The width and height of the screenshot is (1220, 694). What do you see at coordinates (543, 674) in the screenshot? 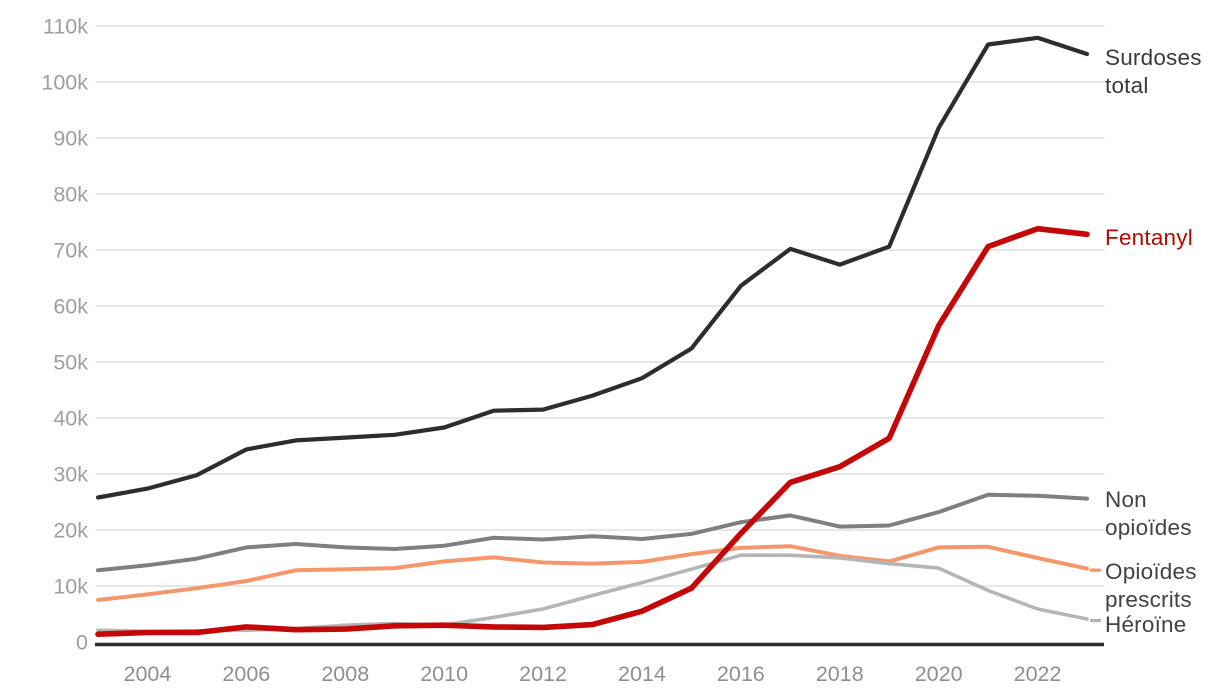
I see `x-tick-label-2012: 2012` at bounding box center [543, 674].